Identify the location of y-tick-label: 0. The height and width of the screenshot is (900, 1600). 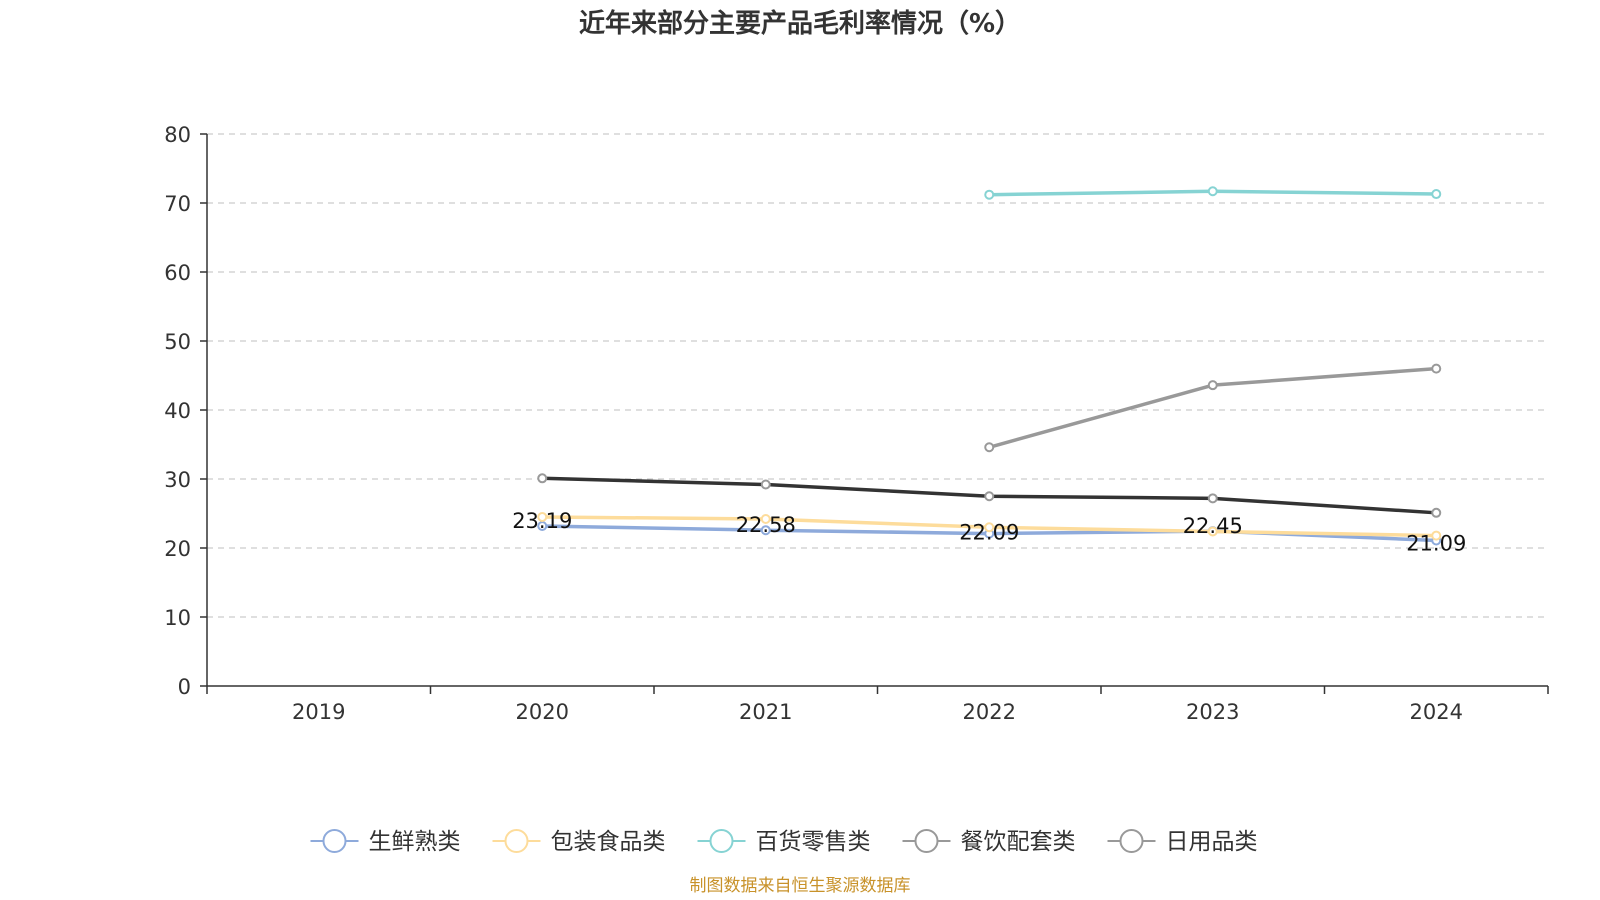
(184, 687).